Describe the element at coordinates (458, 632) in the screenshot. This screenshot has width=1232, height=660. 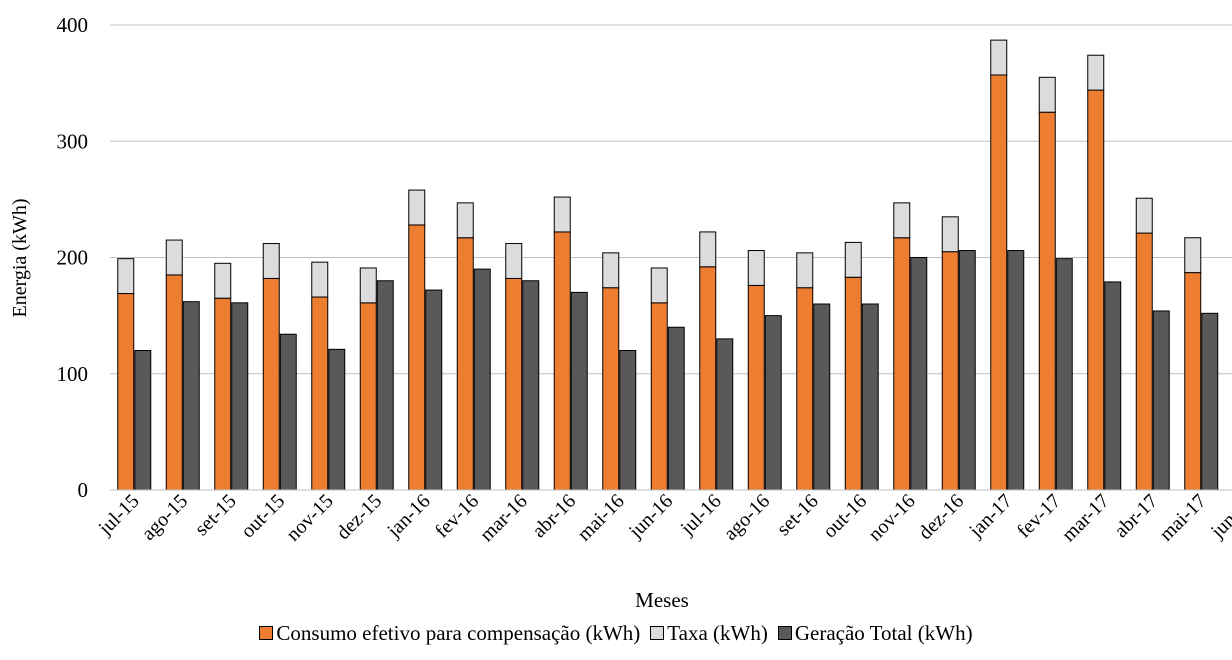
I see `legend-label-consumo: Consumo efetivo para compensação (kWh)` at that location.